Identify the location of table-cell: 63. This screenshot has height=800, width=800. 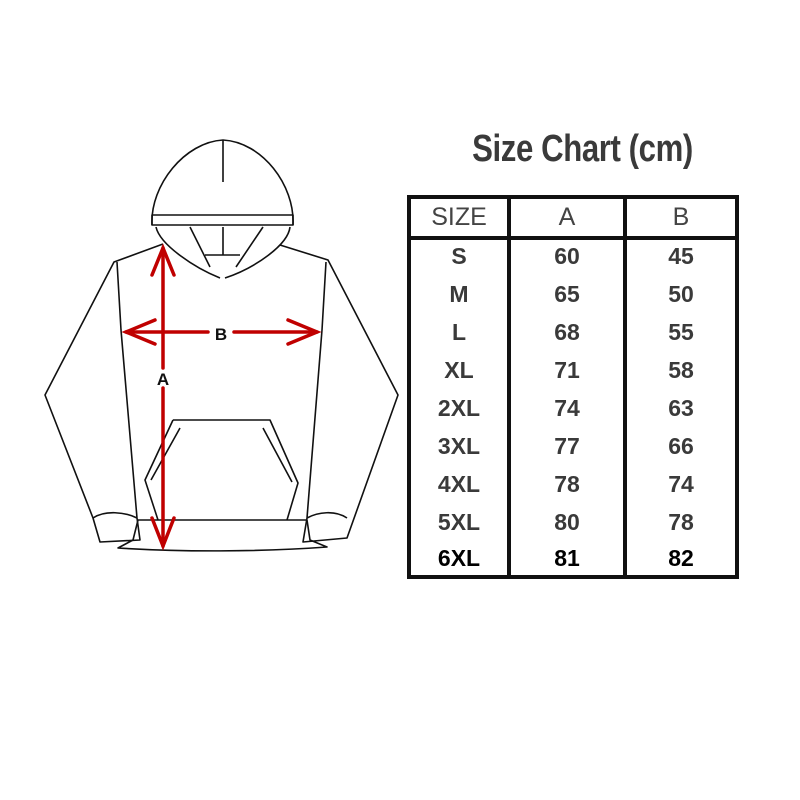
(681, 408).